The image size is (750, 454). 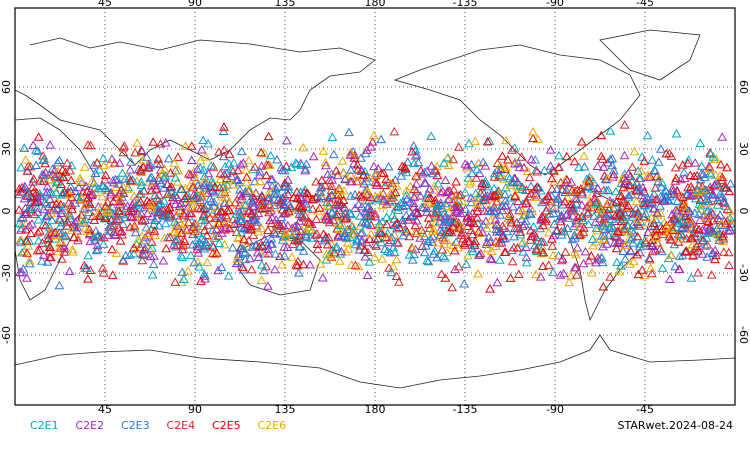 I want to click on y-tick-label-left: -30, so click(x=6, y=273).